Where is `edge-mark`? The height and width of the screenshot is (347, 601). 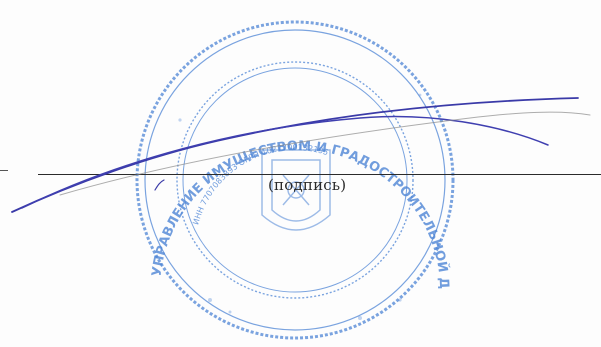
edge-mark is located at coordinates (4, 170).